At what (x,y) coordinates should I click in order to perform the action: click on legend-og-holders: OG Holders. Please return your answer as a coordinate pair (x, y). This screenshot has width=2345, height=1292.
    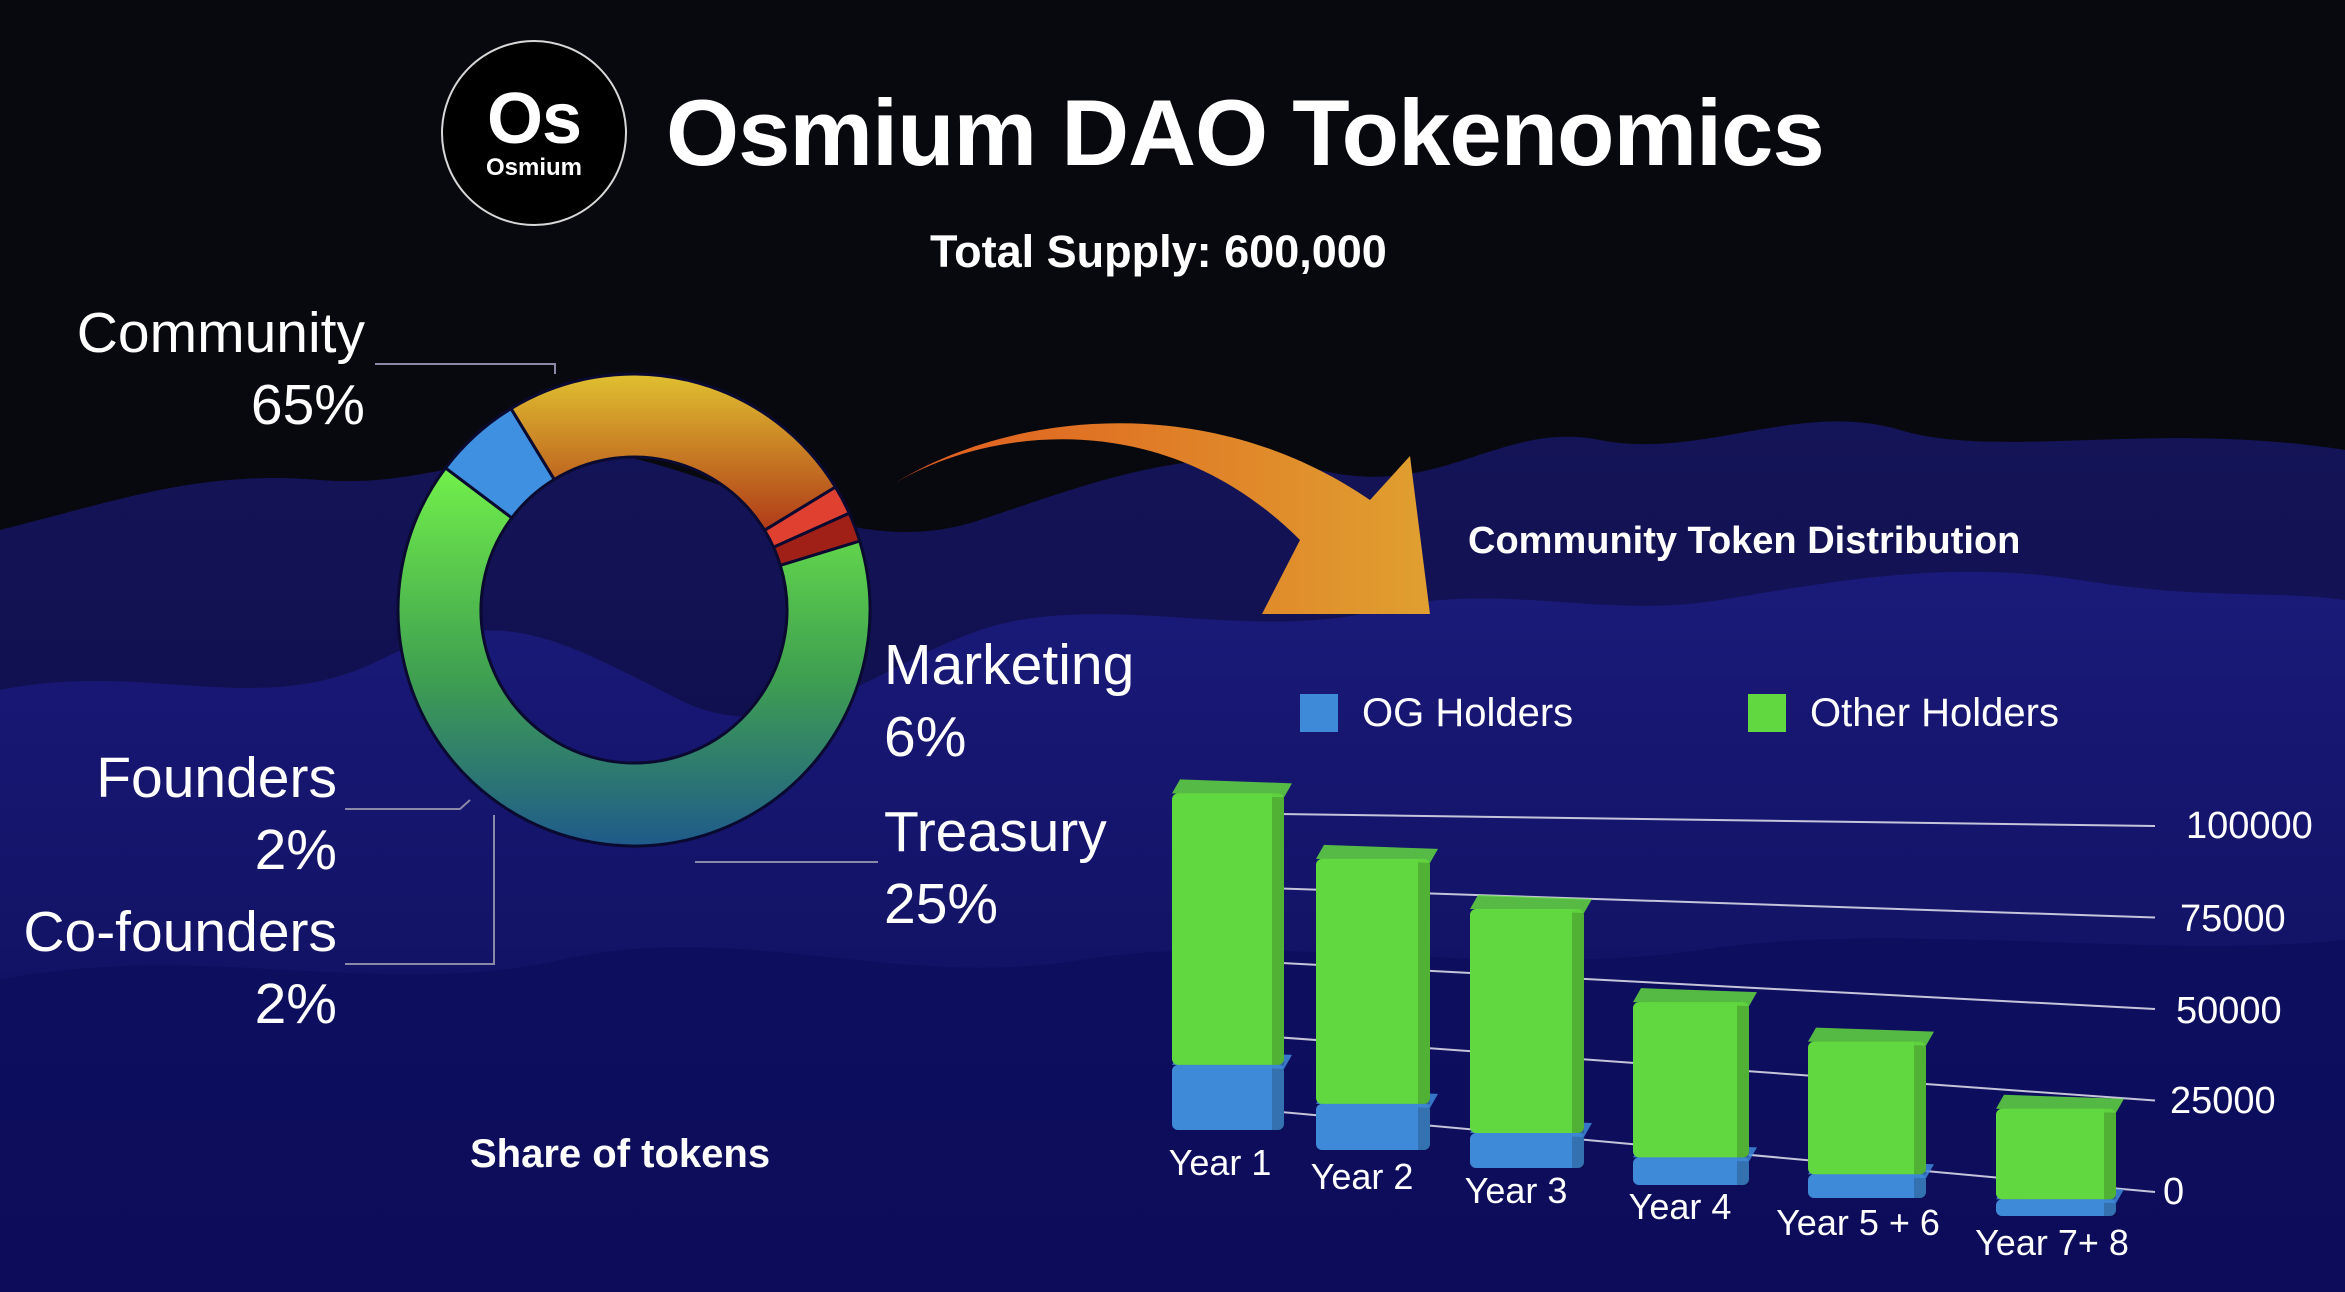
    Looking at the image, I should click on (1436, 713).